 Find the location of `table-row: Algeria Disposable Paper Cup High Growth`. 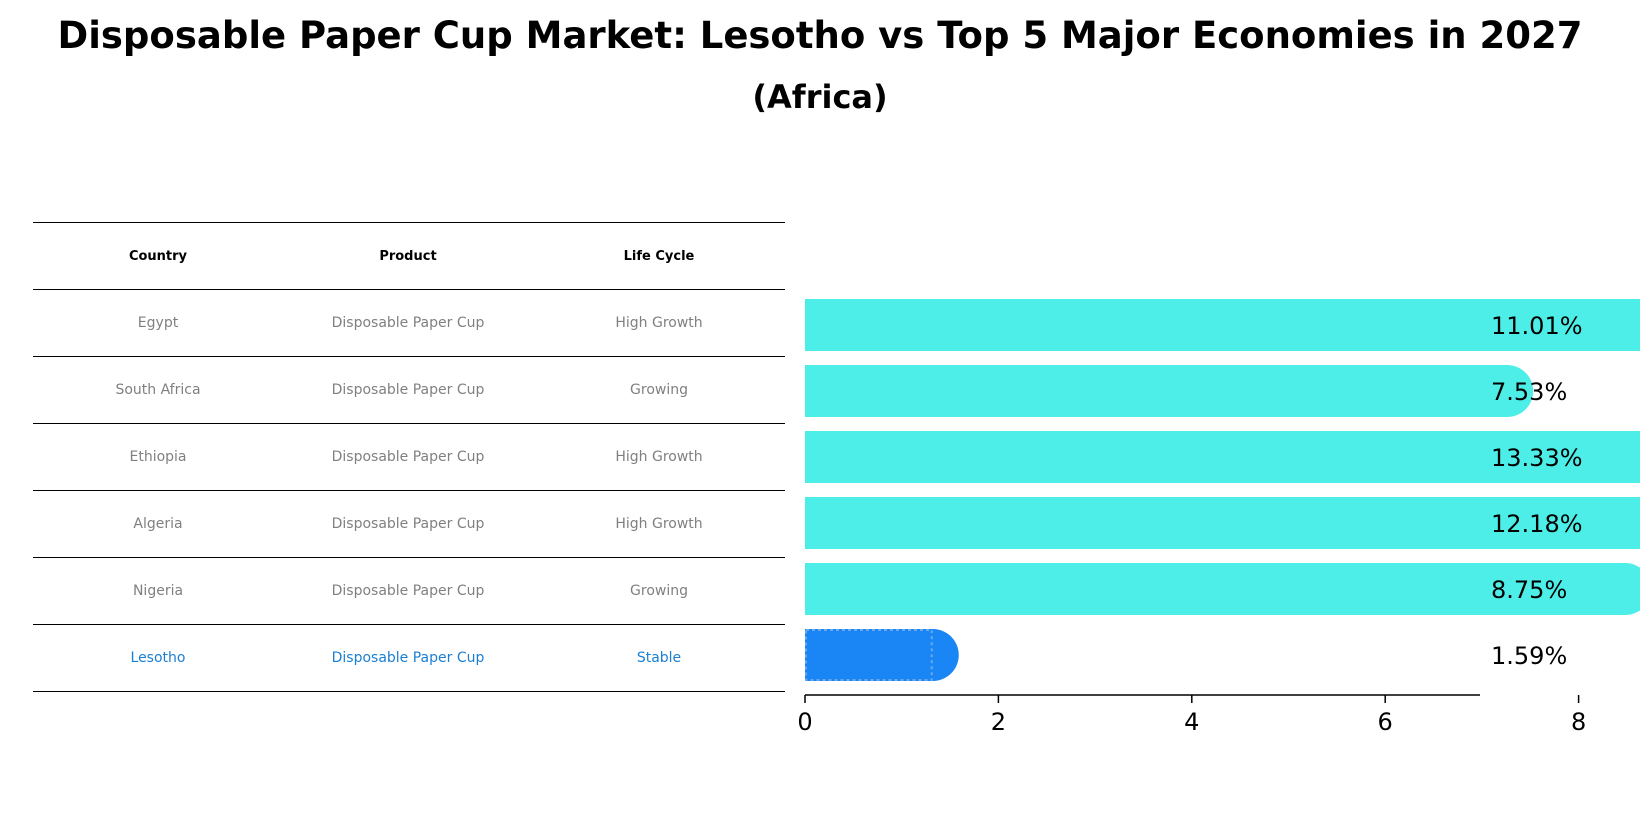

table-row: Algeria Disposable Paper Cup High Growth is located at coordinates (409, 523).